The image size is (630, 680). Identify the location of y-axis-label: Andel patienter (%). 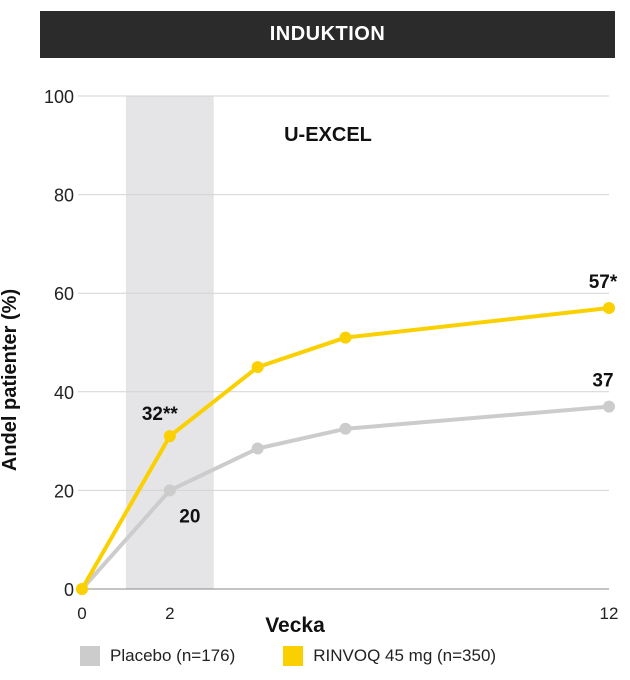
(10, 380).